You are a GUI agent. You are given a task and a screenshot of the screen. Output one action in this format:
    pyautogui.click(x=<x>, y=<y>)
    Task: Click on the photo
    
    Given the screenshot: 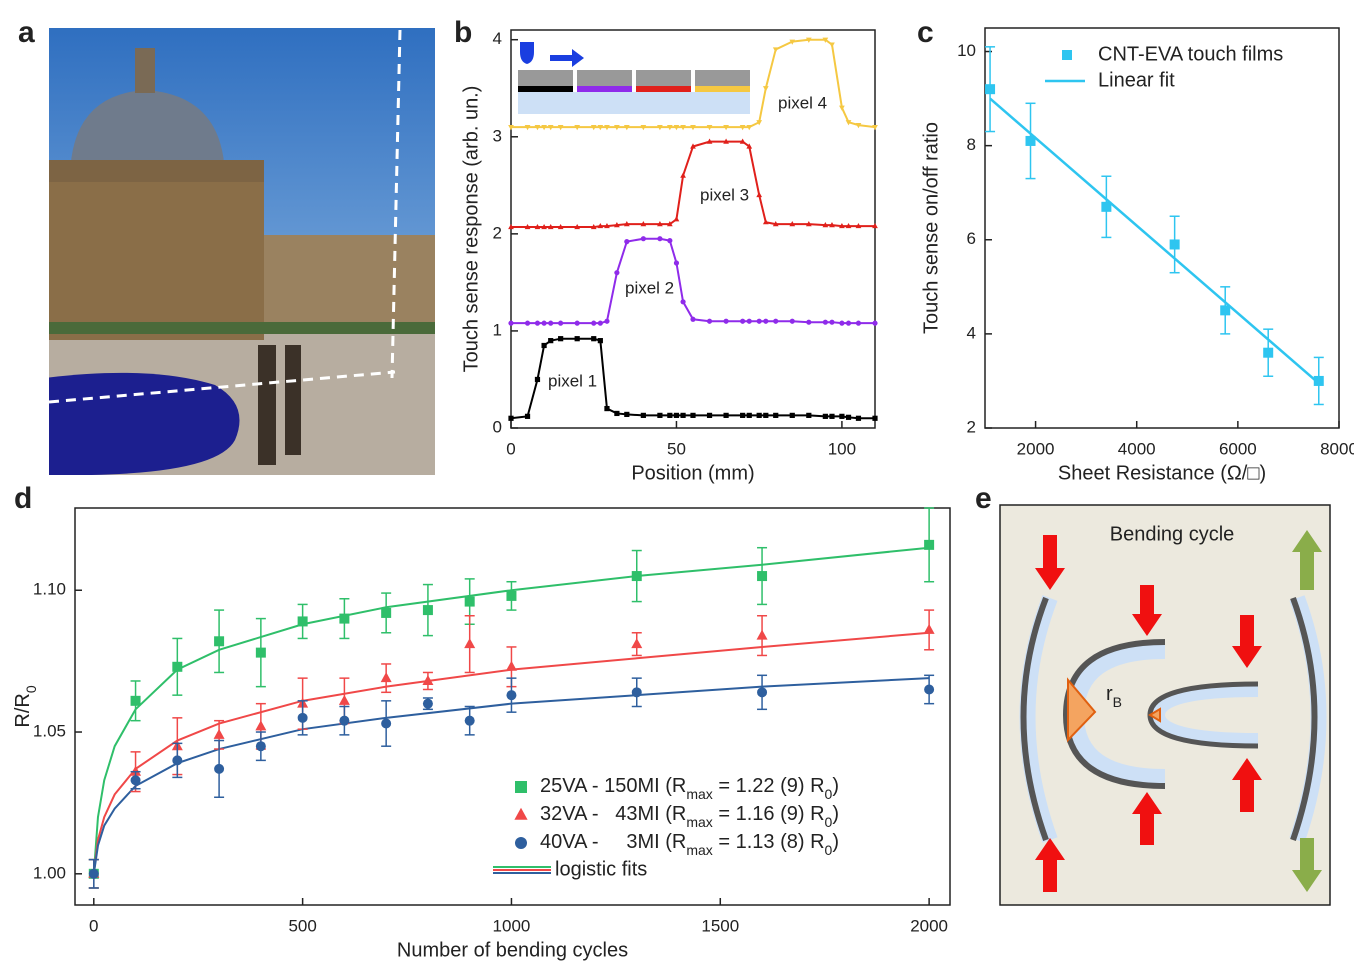 What is the action you would take?
    pyautogui.click(x=242, y=251)
    